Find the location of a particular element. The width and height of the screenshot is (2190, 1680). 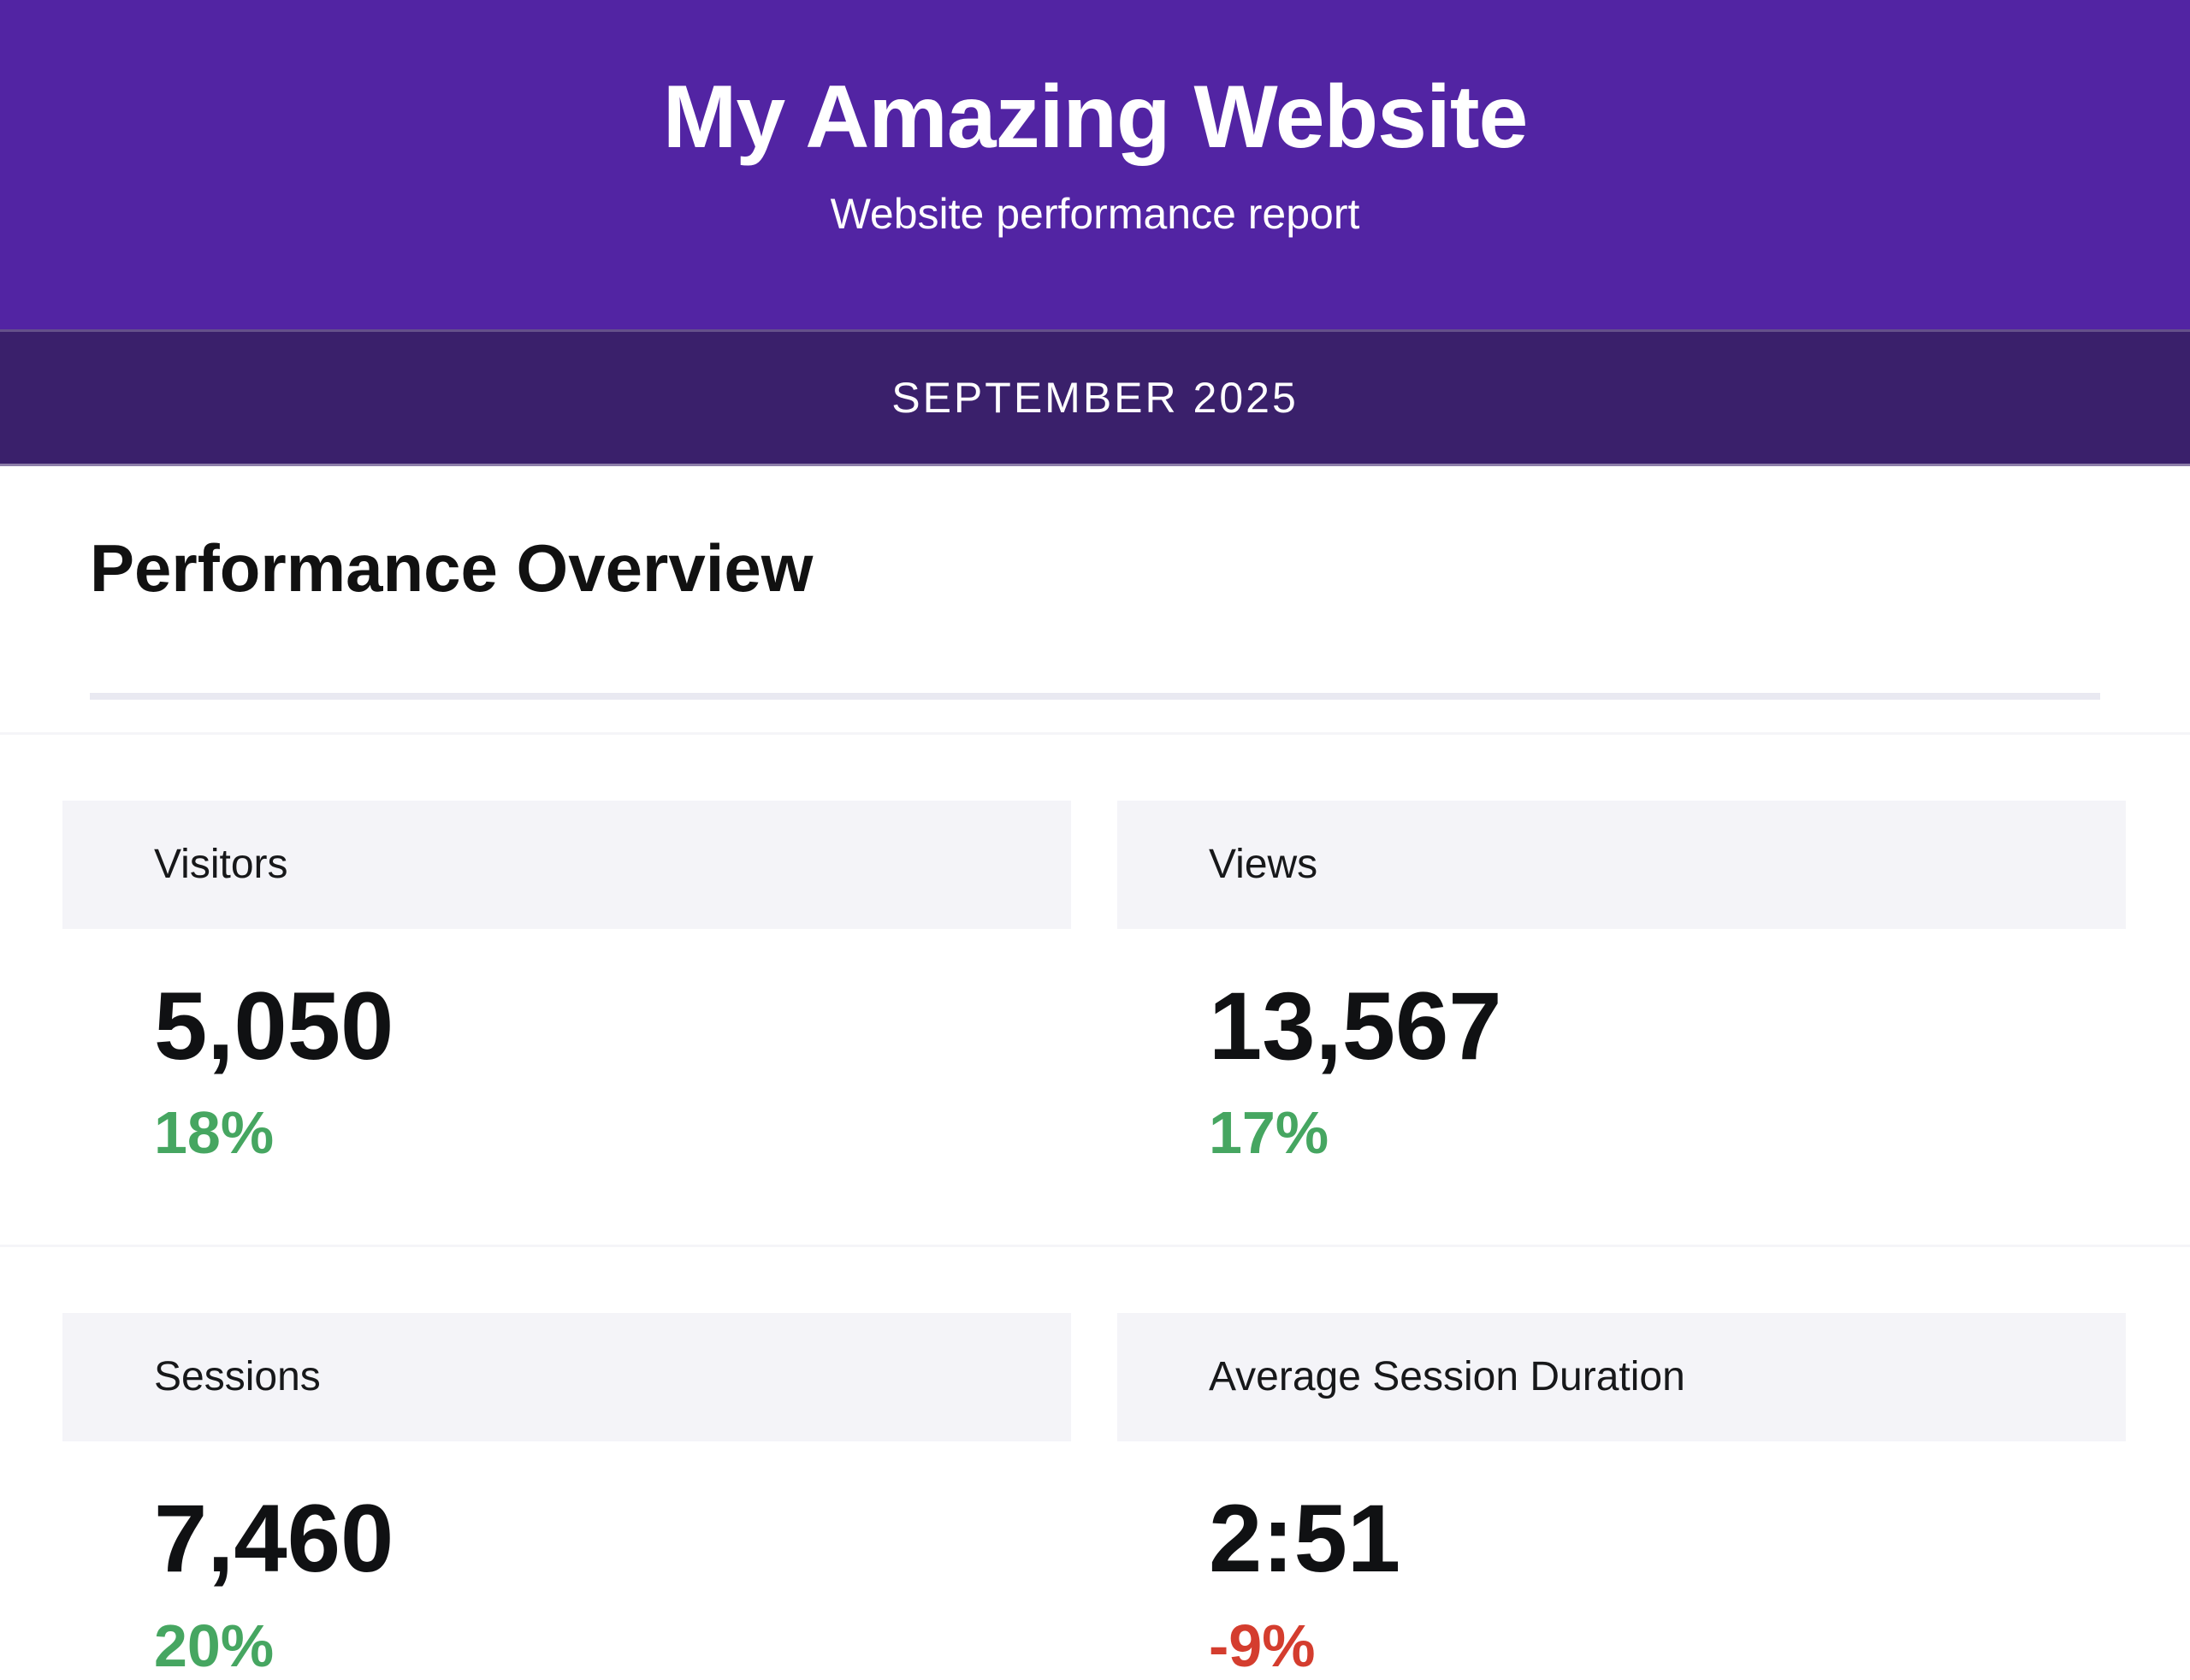

section-divider is located at coordinates (1095, 696).